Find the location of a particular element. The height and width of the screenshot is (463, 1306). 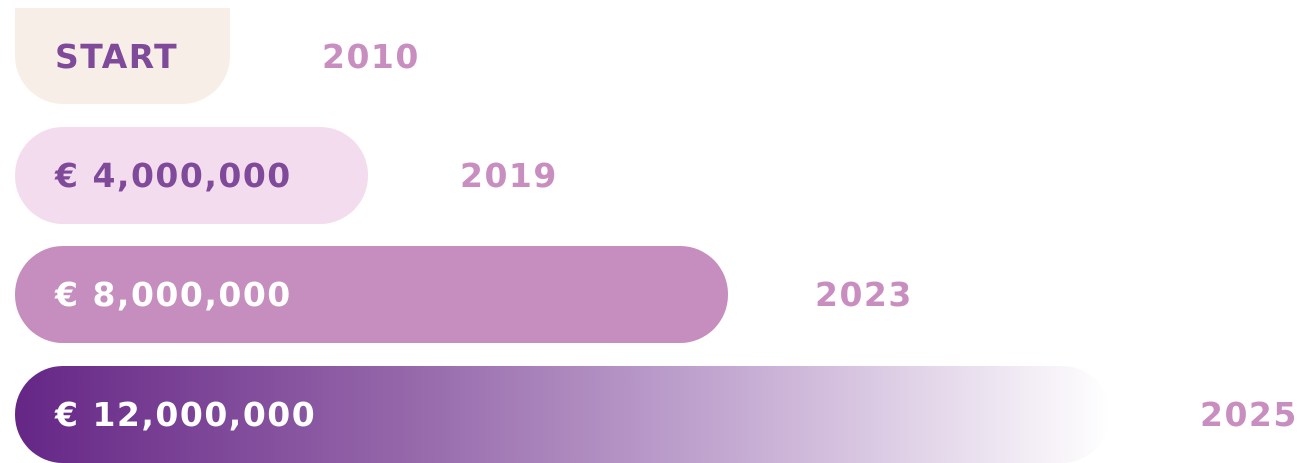

milestone-year: 2025 is located at coordinates (1249, 414).